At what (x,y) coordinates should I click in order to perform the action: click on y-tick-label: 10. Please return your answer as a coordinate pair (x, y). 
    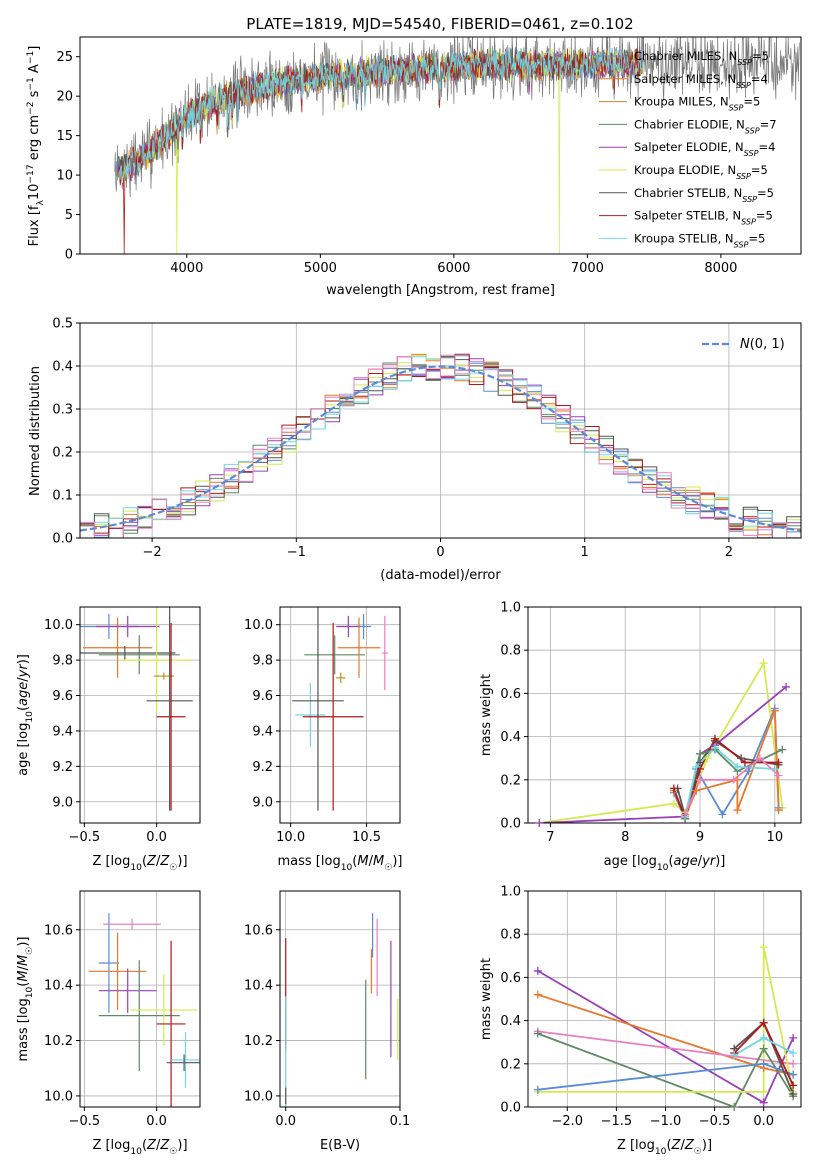
    Looking at the image, I should click on (64, 176).